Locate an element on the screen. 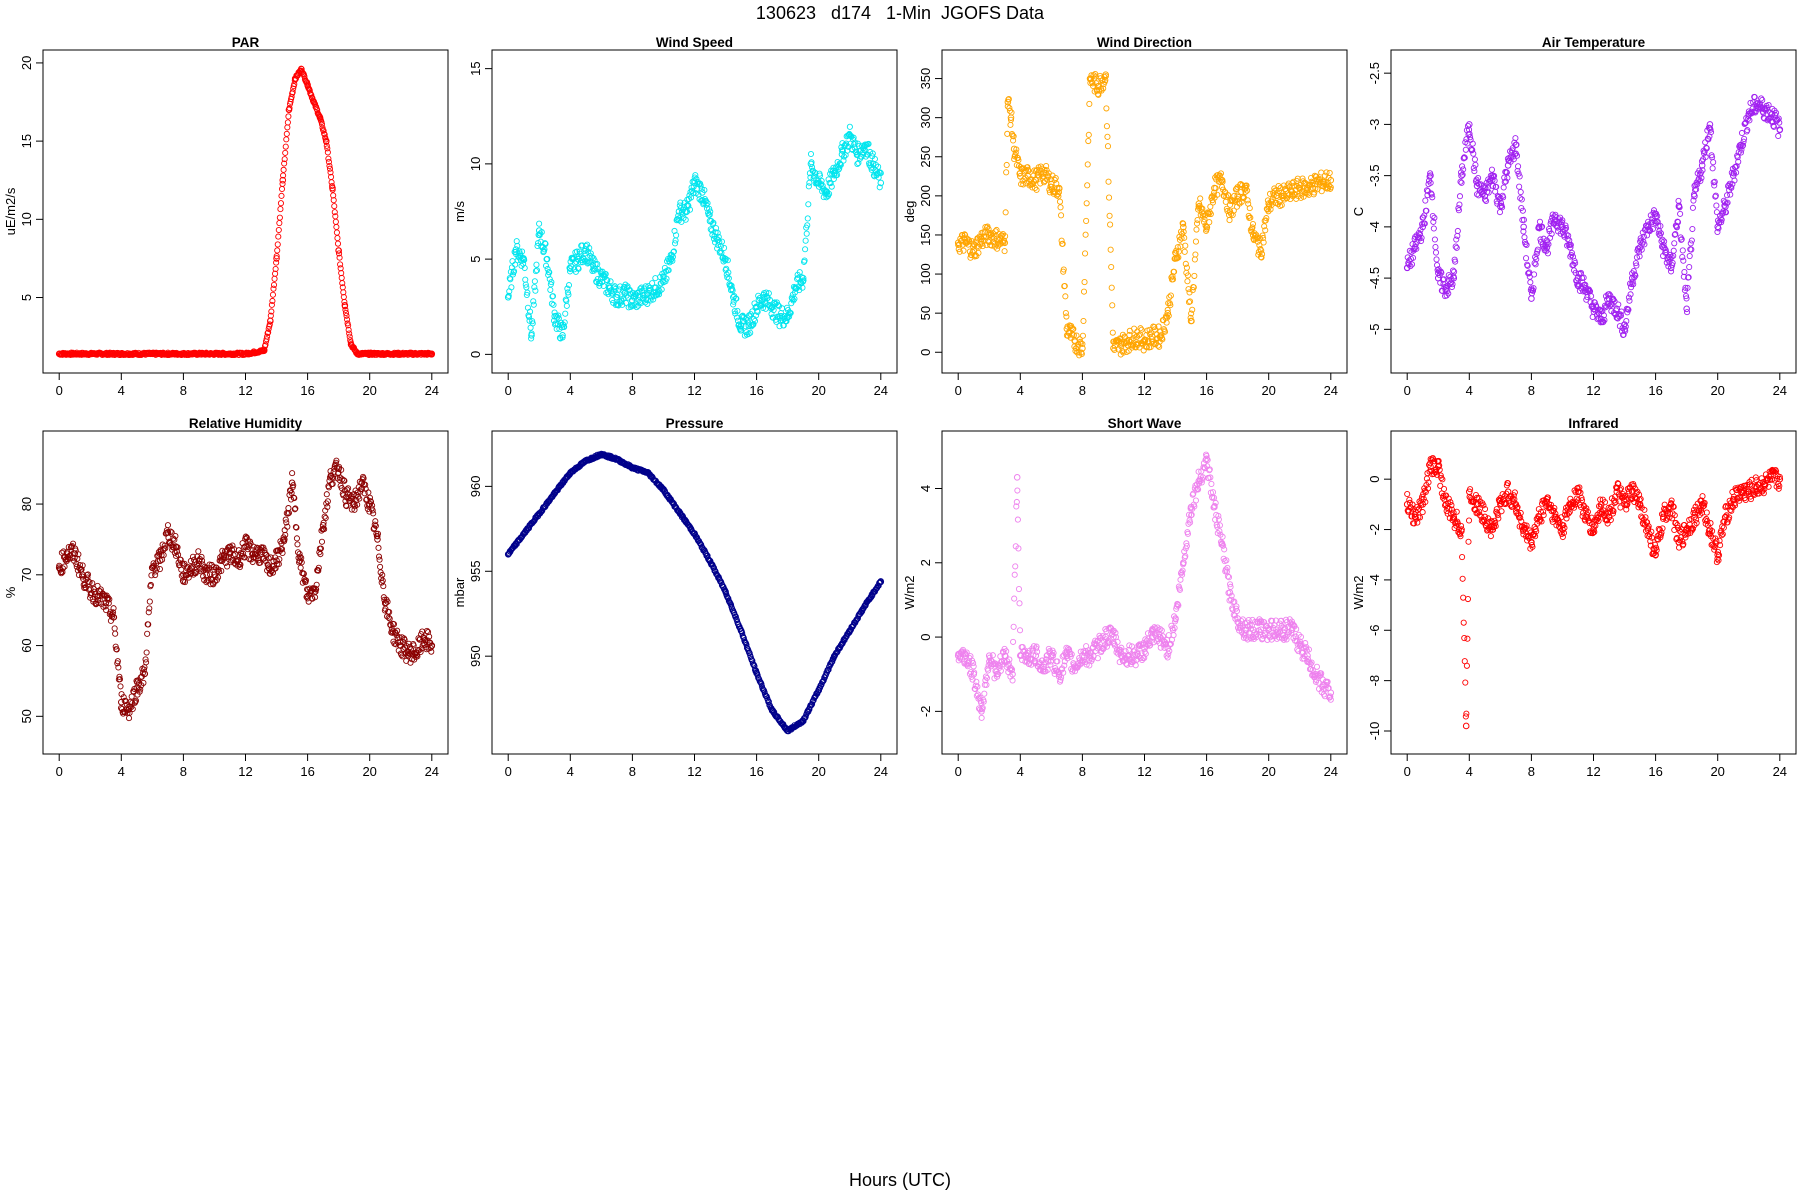  x-tick-label: 24 is located at coordinates (1331, 771).